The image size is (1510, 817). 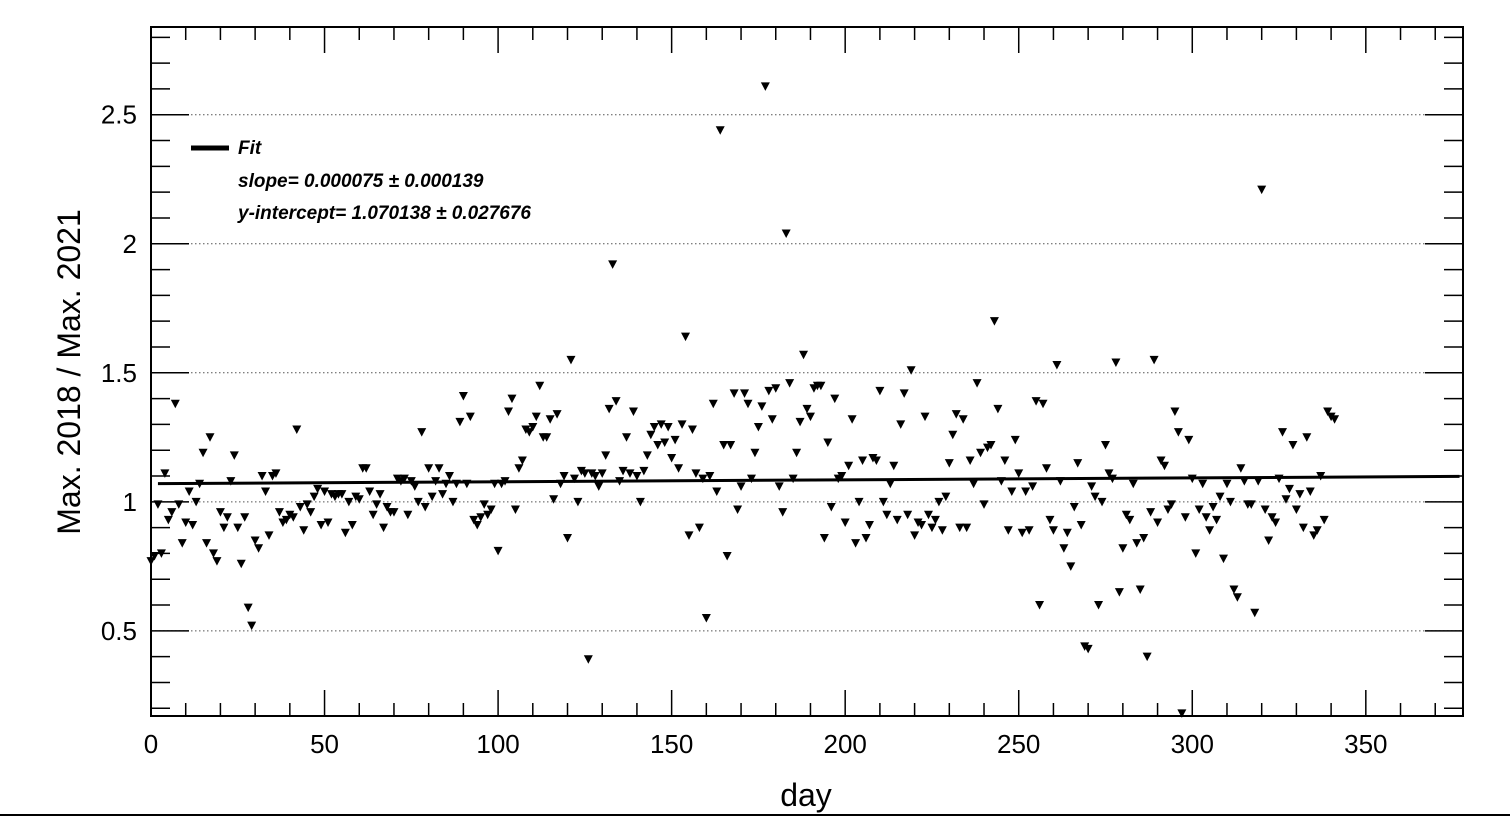 What do you see at coordinates (1365, 744) in the screenshot?
I see `x-tick-label: 350` at bounding box center [1365, 744].